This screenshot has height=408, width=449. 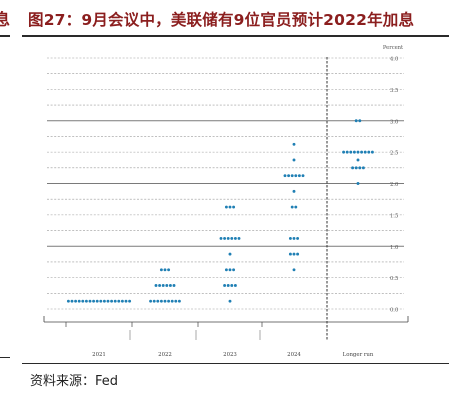 What do you see at coordinates (74, 381) in the screenshot?
I see `source-note: 资料来源：Fed` at bounding box center [74, 381].